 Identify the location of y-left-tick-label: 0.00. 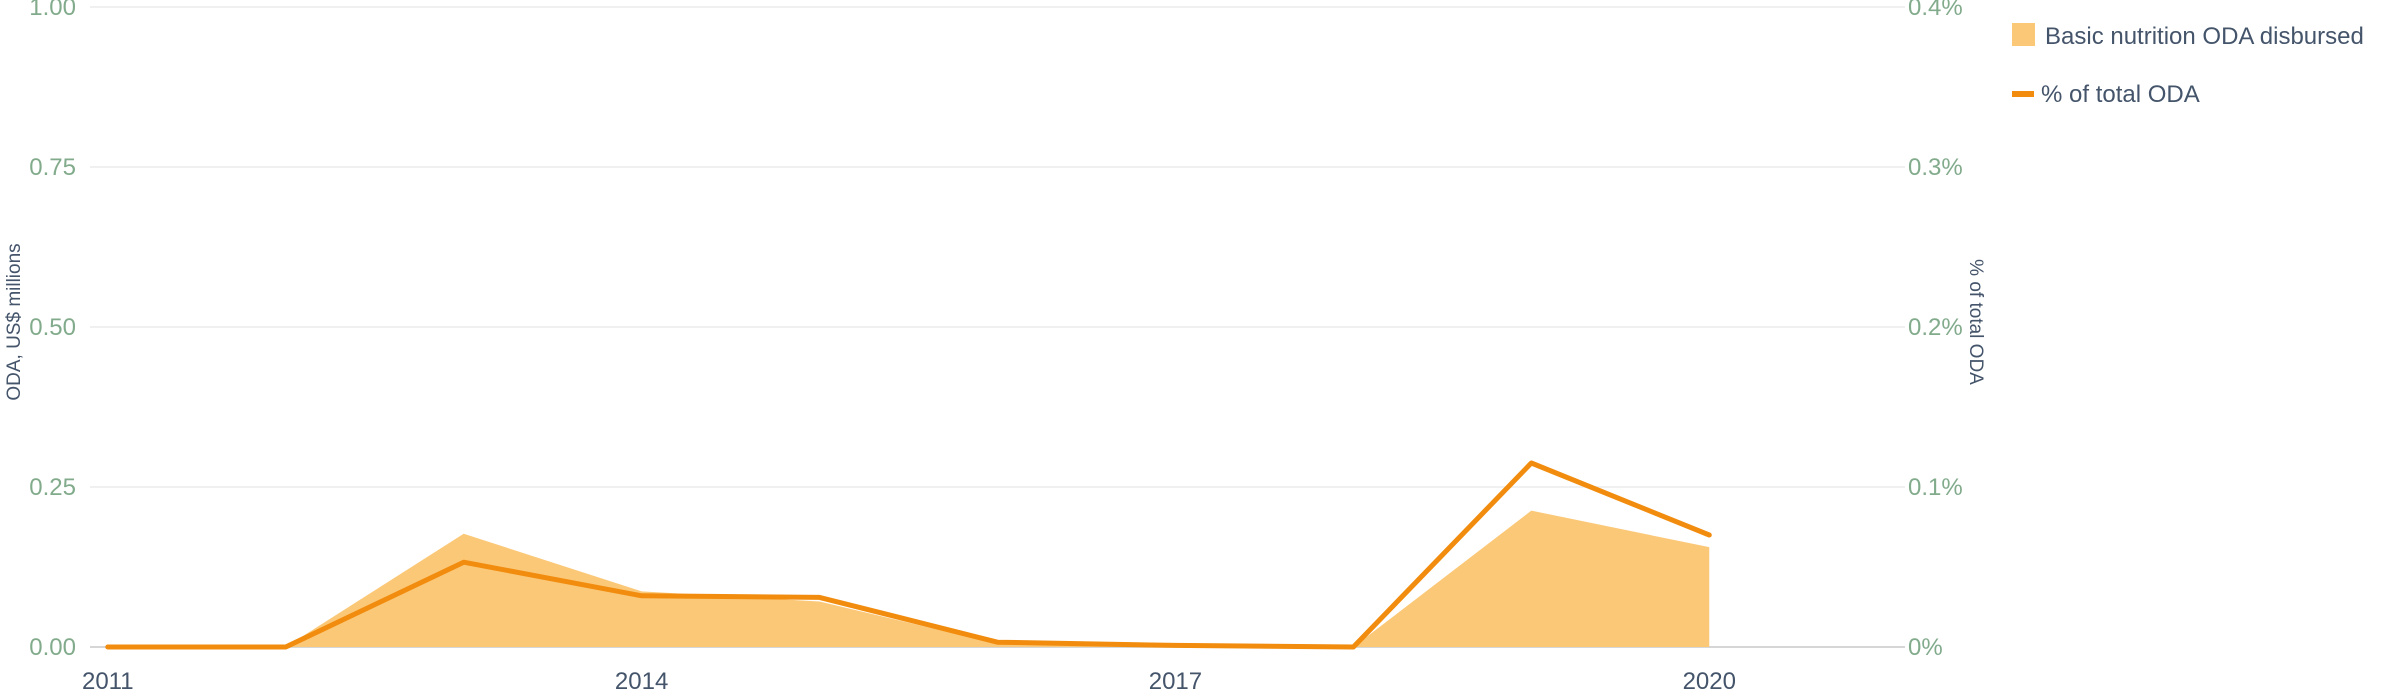
(52, 647).